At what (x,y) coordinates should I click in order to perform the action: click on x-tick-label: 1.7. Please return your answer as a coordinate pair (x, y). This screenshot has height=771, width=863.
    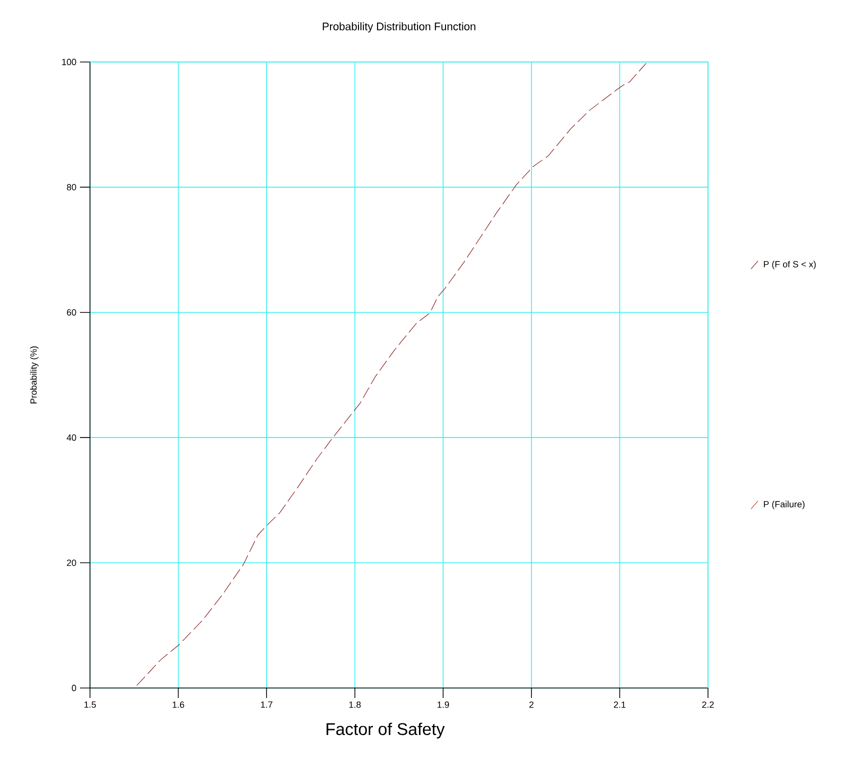
    Looking at the image, I should click on (266, 705).